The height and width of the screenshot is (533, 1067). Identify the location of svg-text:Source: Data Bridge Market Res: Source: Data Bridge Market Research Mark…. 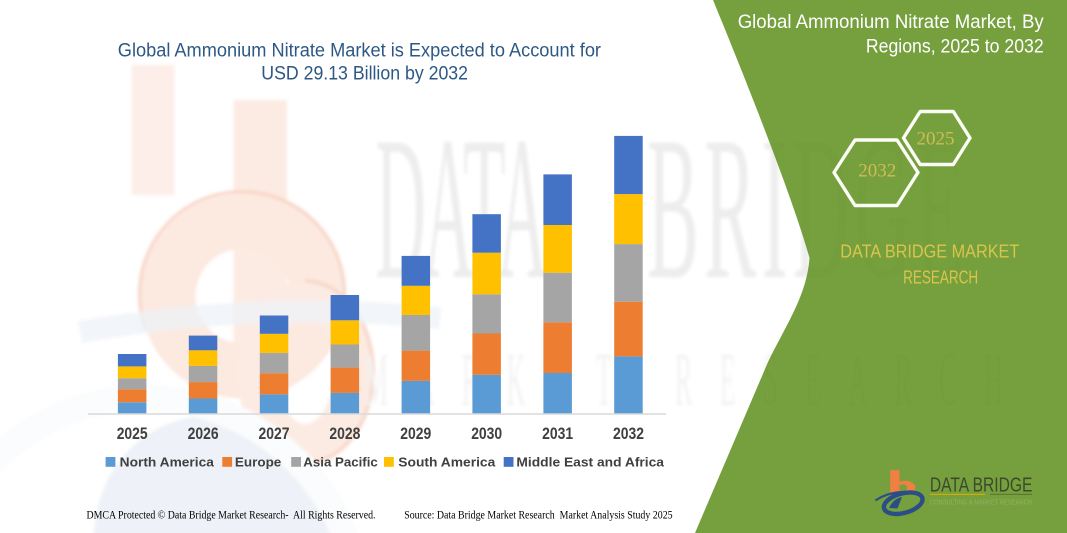
(538, 516).